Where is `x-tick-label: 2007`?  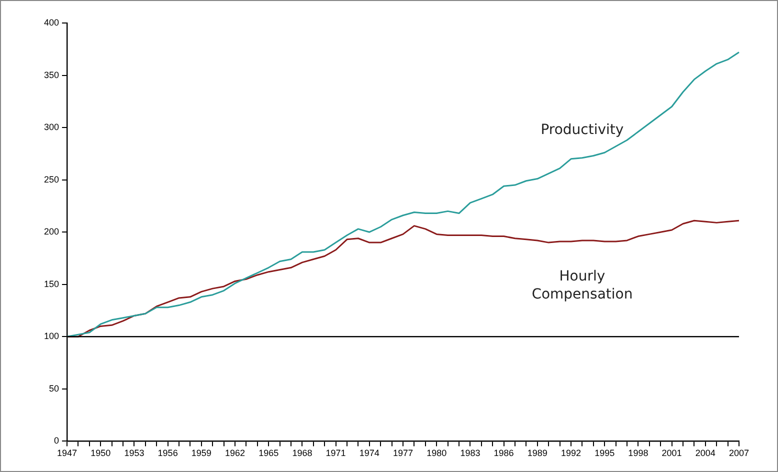 x-tick-label: 2007 is located at coordinates (739, 453).